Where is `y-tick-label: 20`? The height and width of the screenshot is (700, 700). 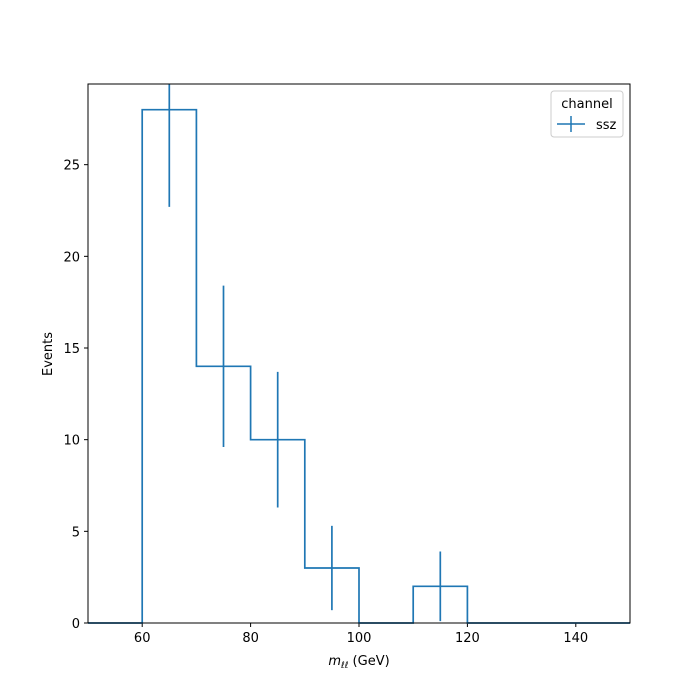 y-tick-label: 20 is located at coordinates (71, 257).